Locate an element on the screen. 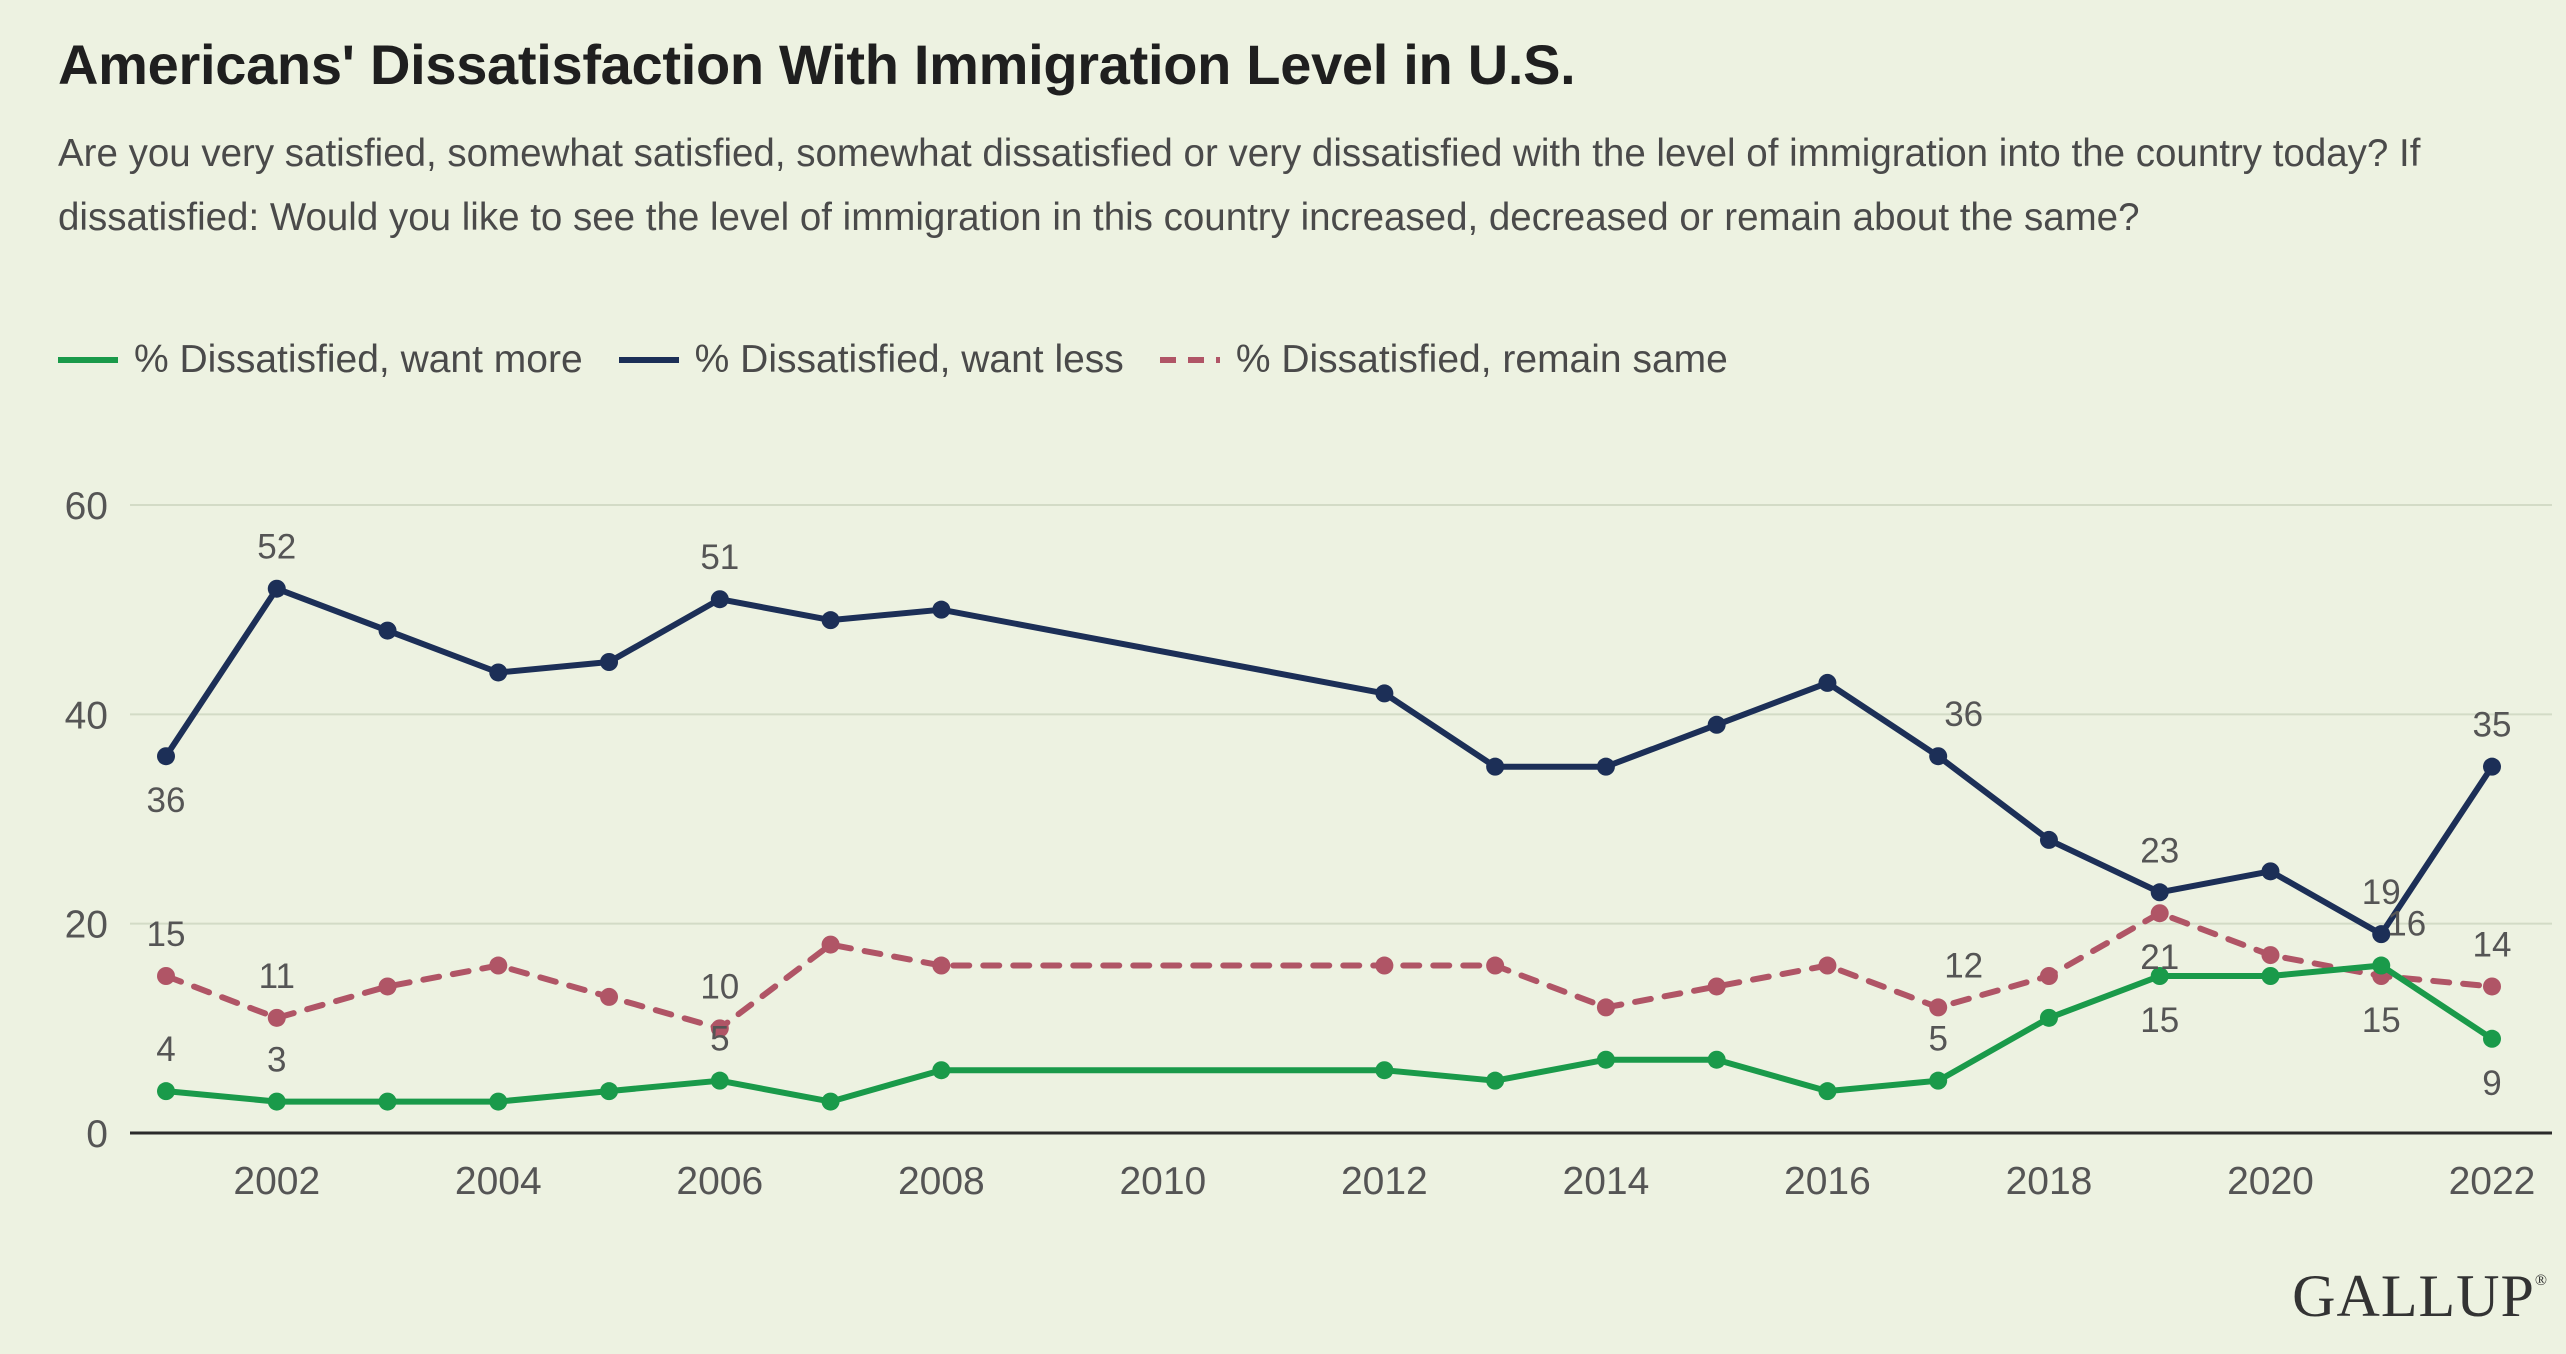  data-point-s2-2022 is located at coordinates (2492, 986).